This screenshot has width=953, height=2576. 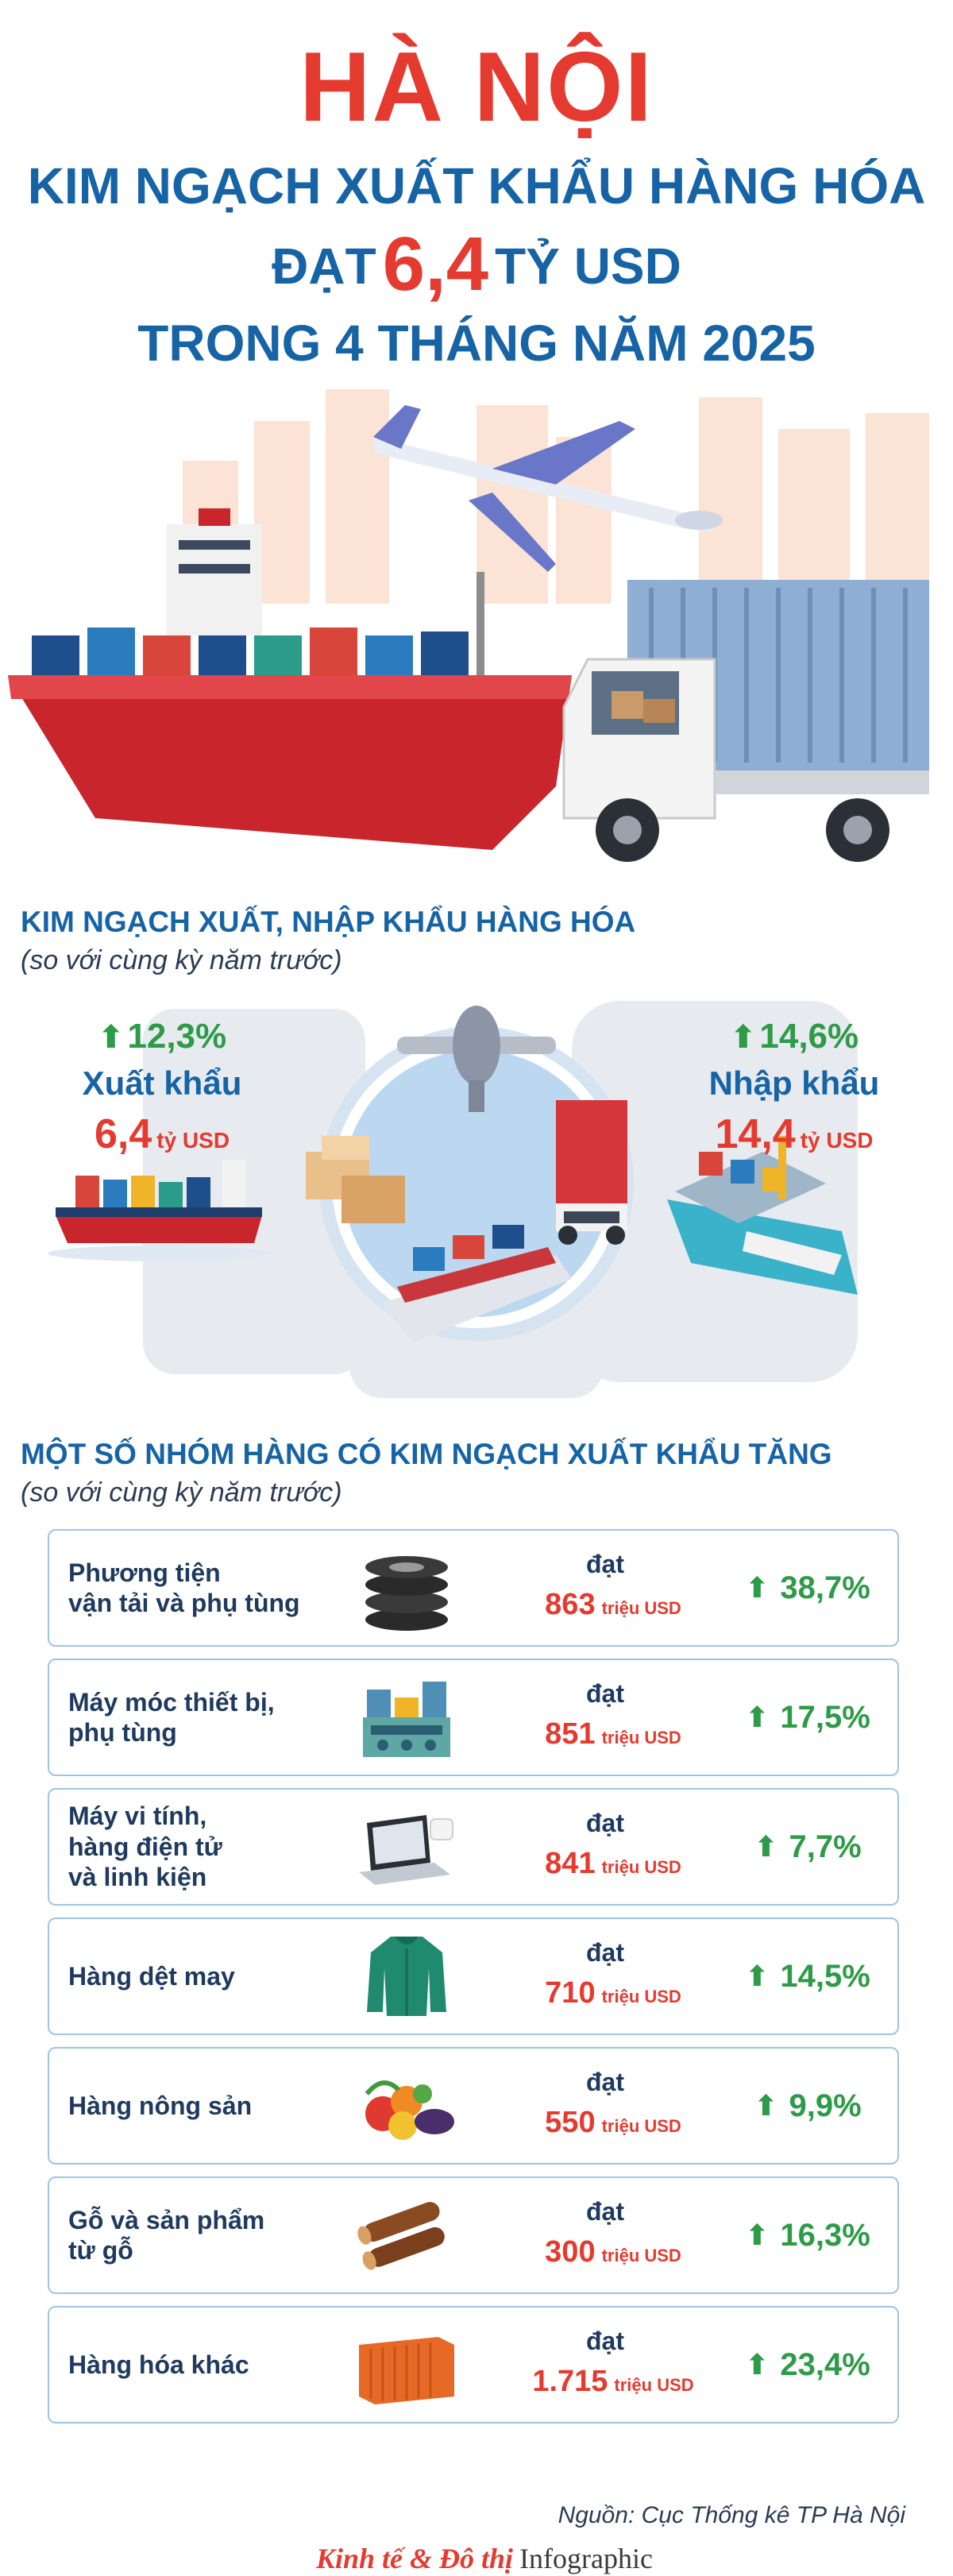 I want to click on boxes-icon, so click(x=355, y=1179).